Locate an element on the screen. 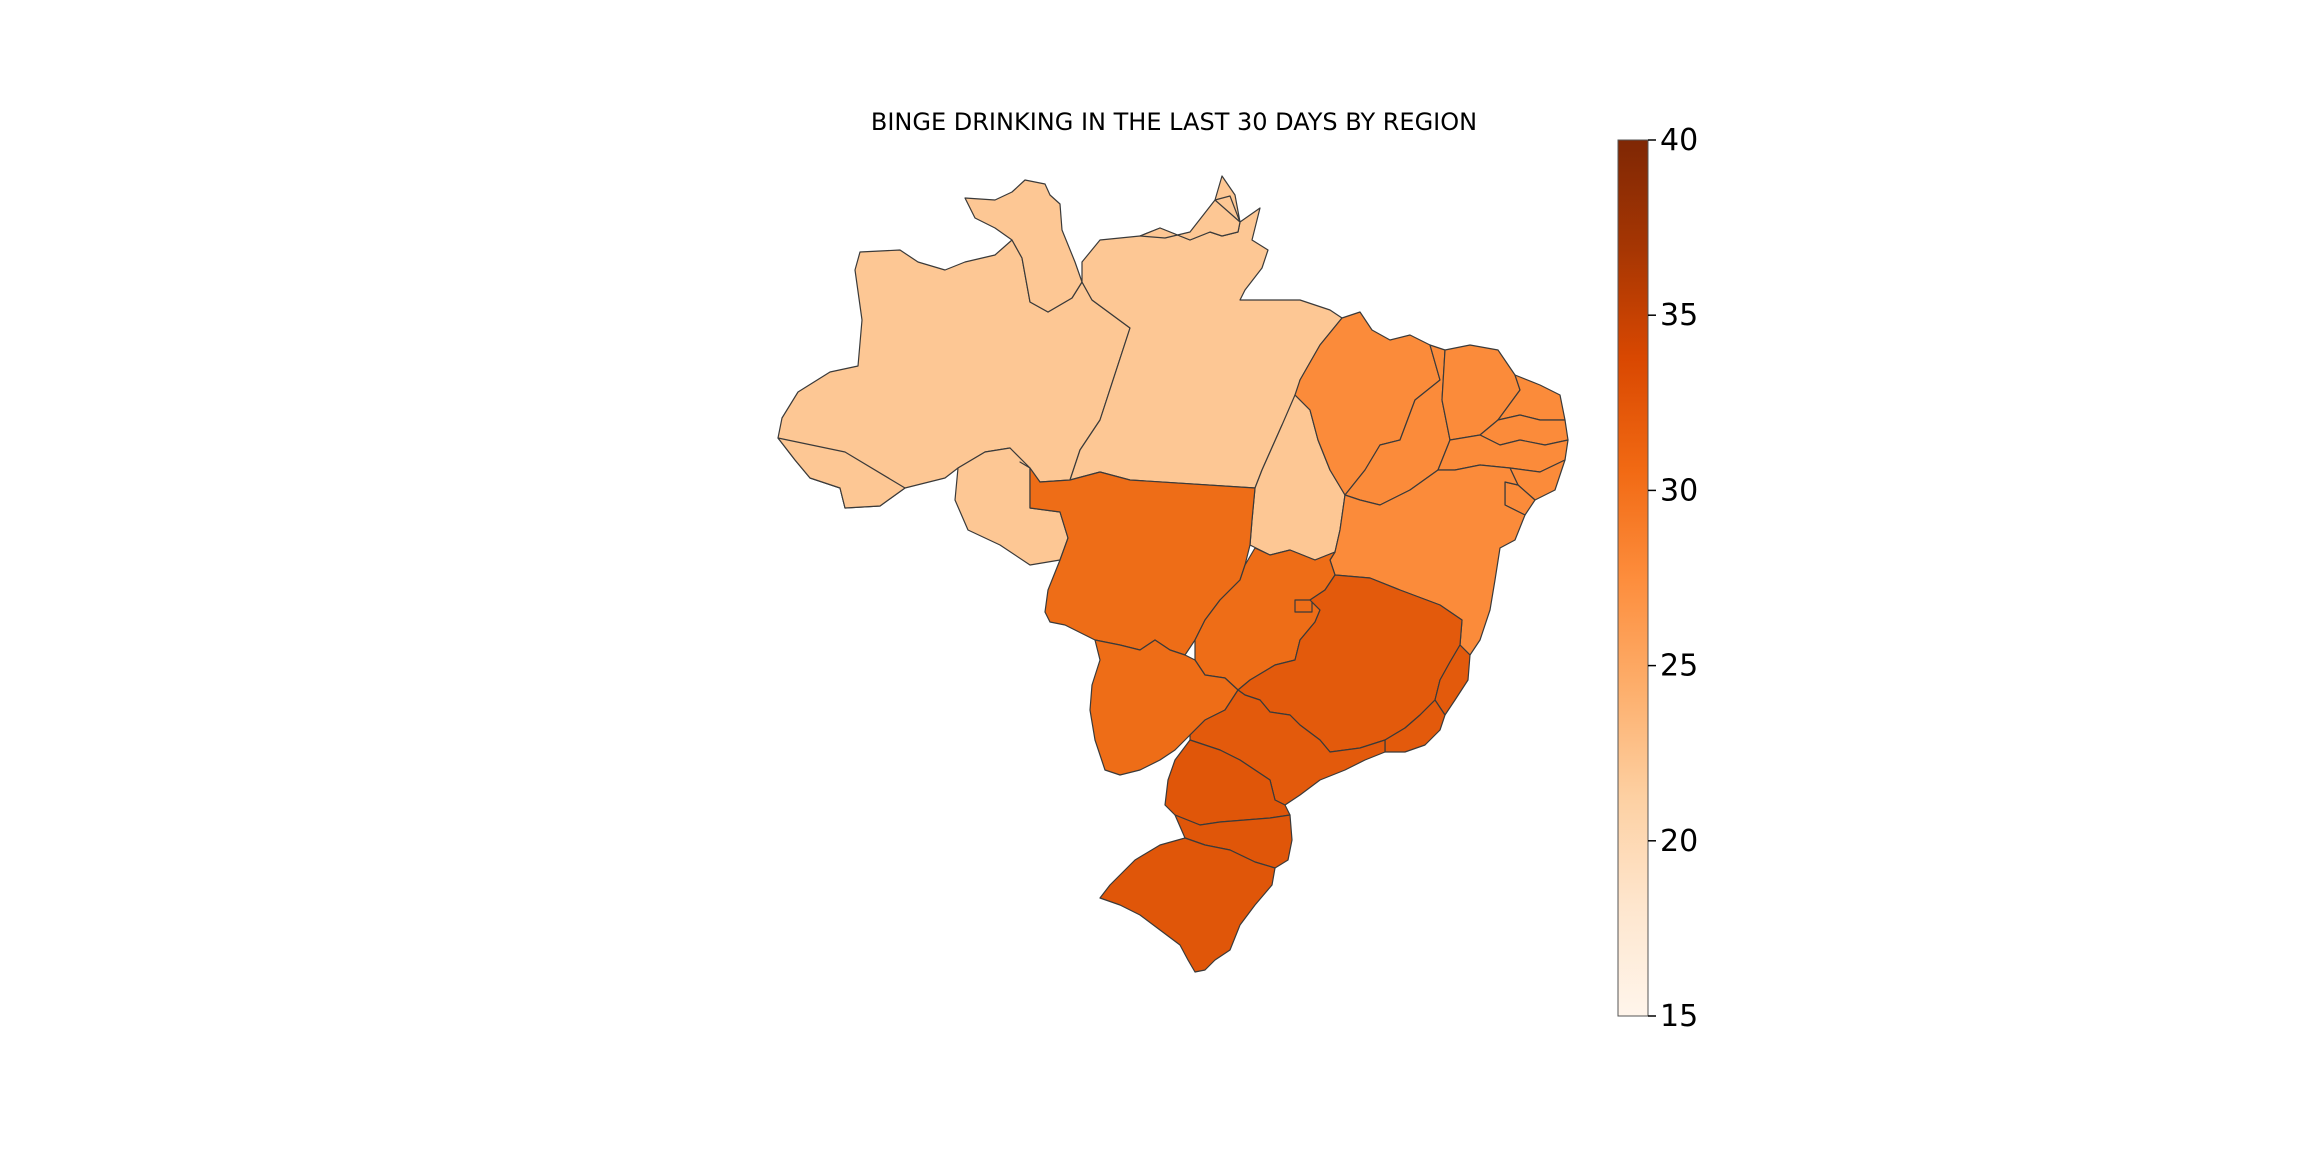  region-northeast is located at coordinates (1431, 483).